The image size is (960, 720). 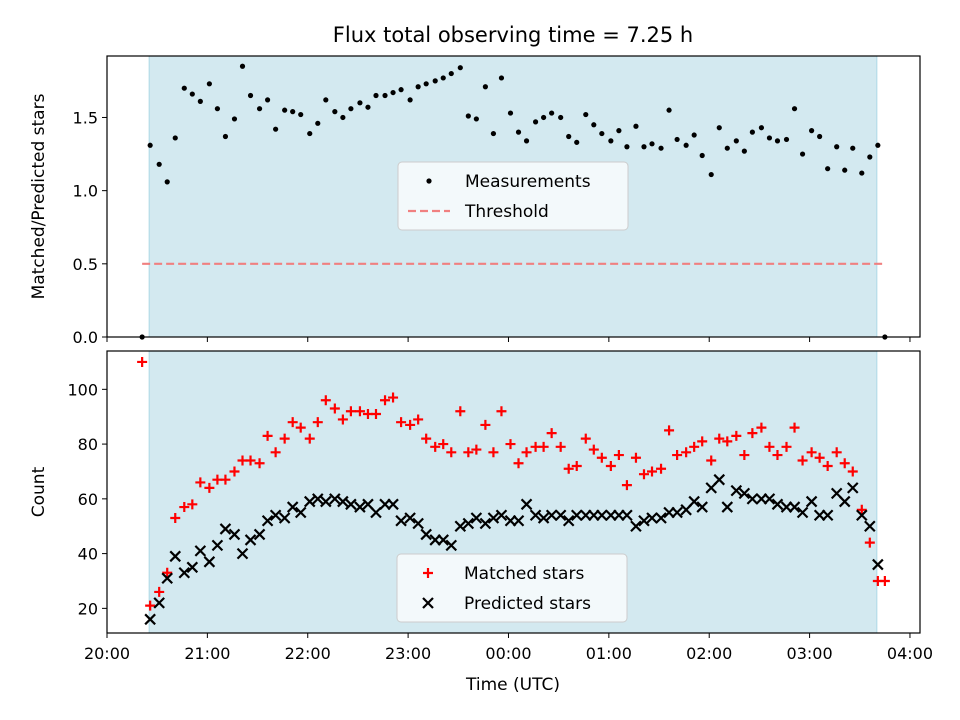 What do you see at coordinates (508, 653) in the screenshot?
I see `x-tick-label: 00:00` at bounding box center [508, 653].